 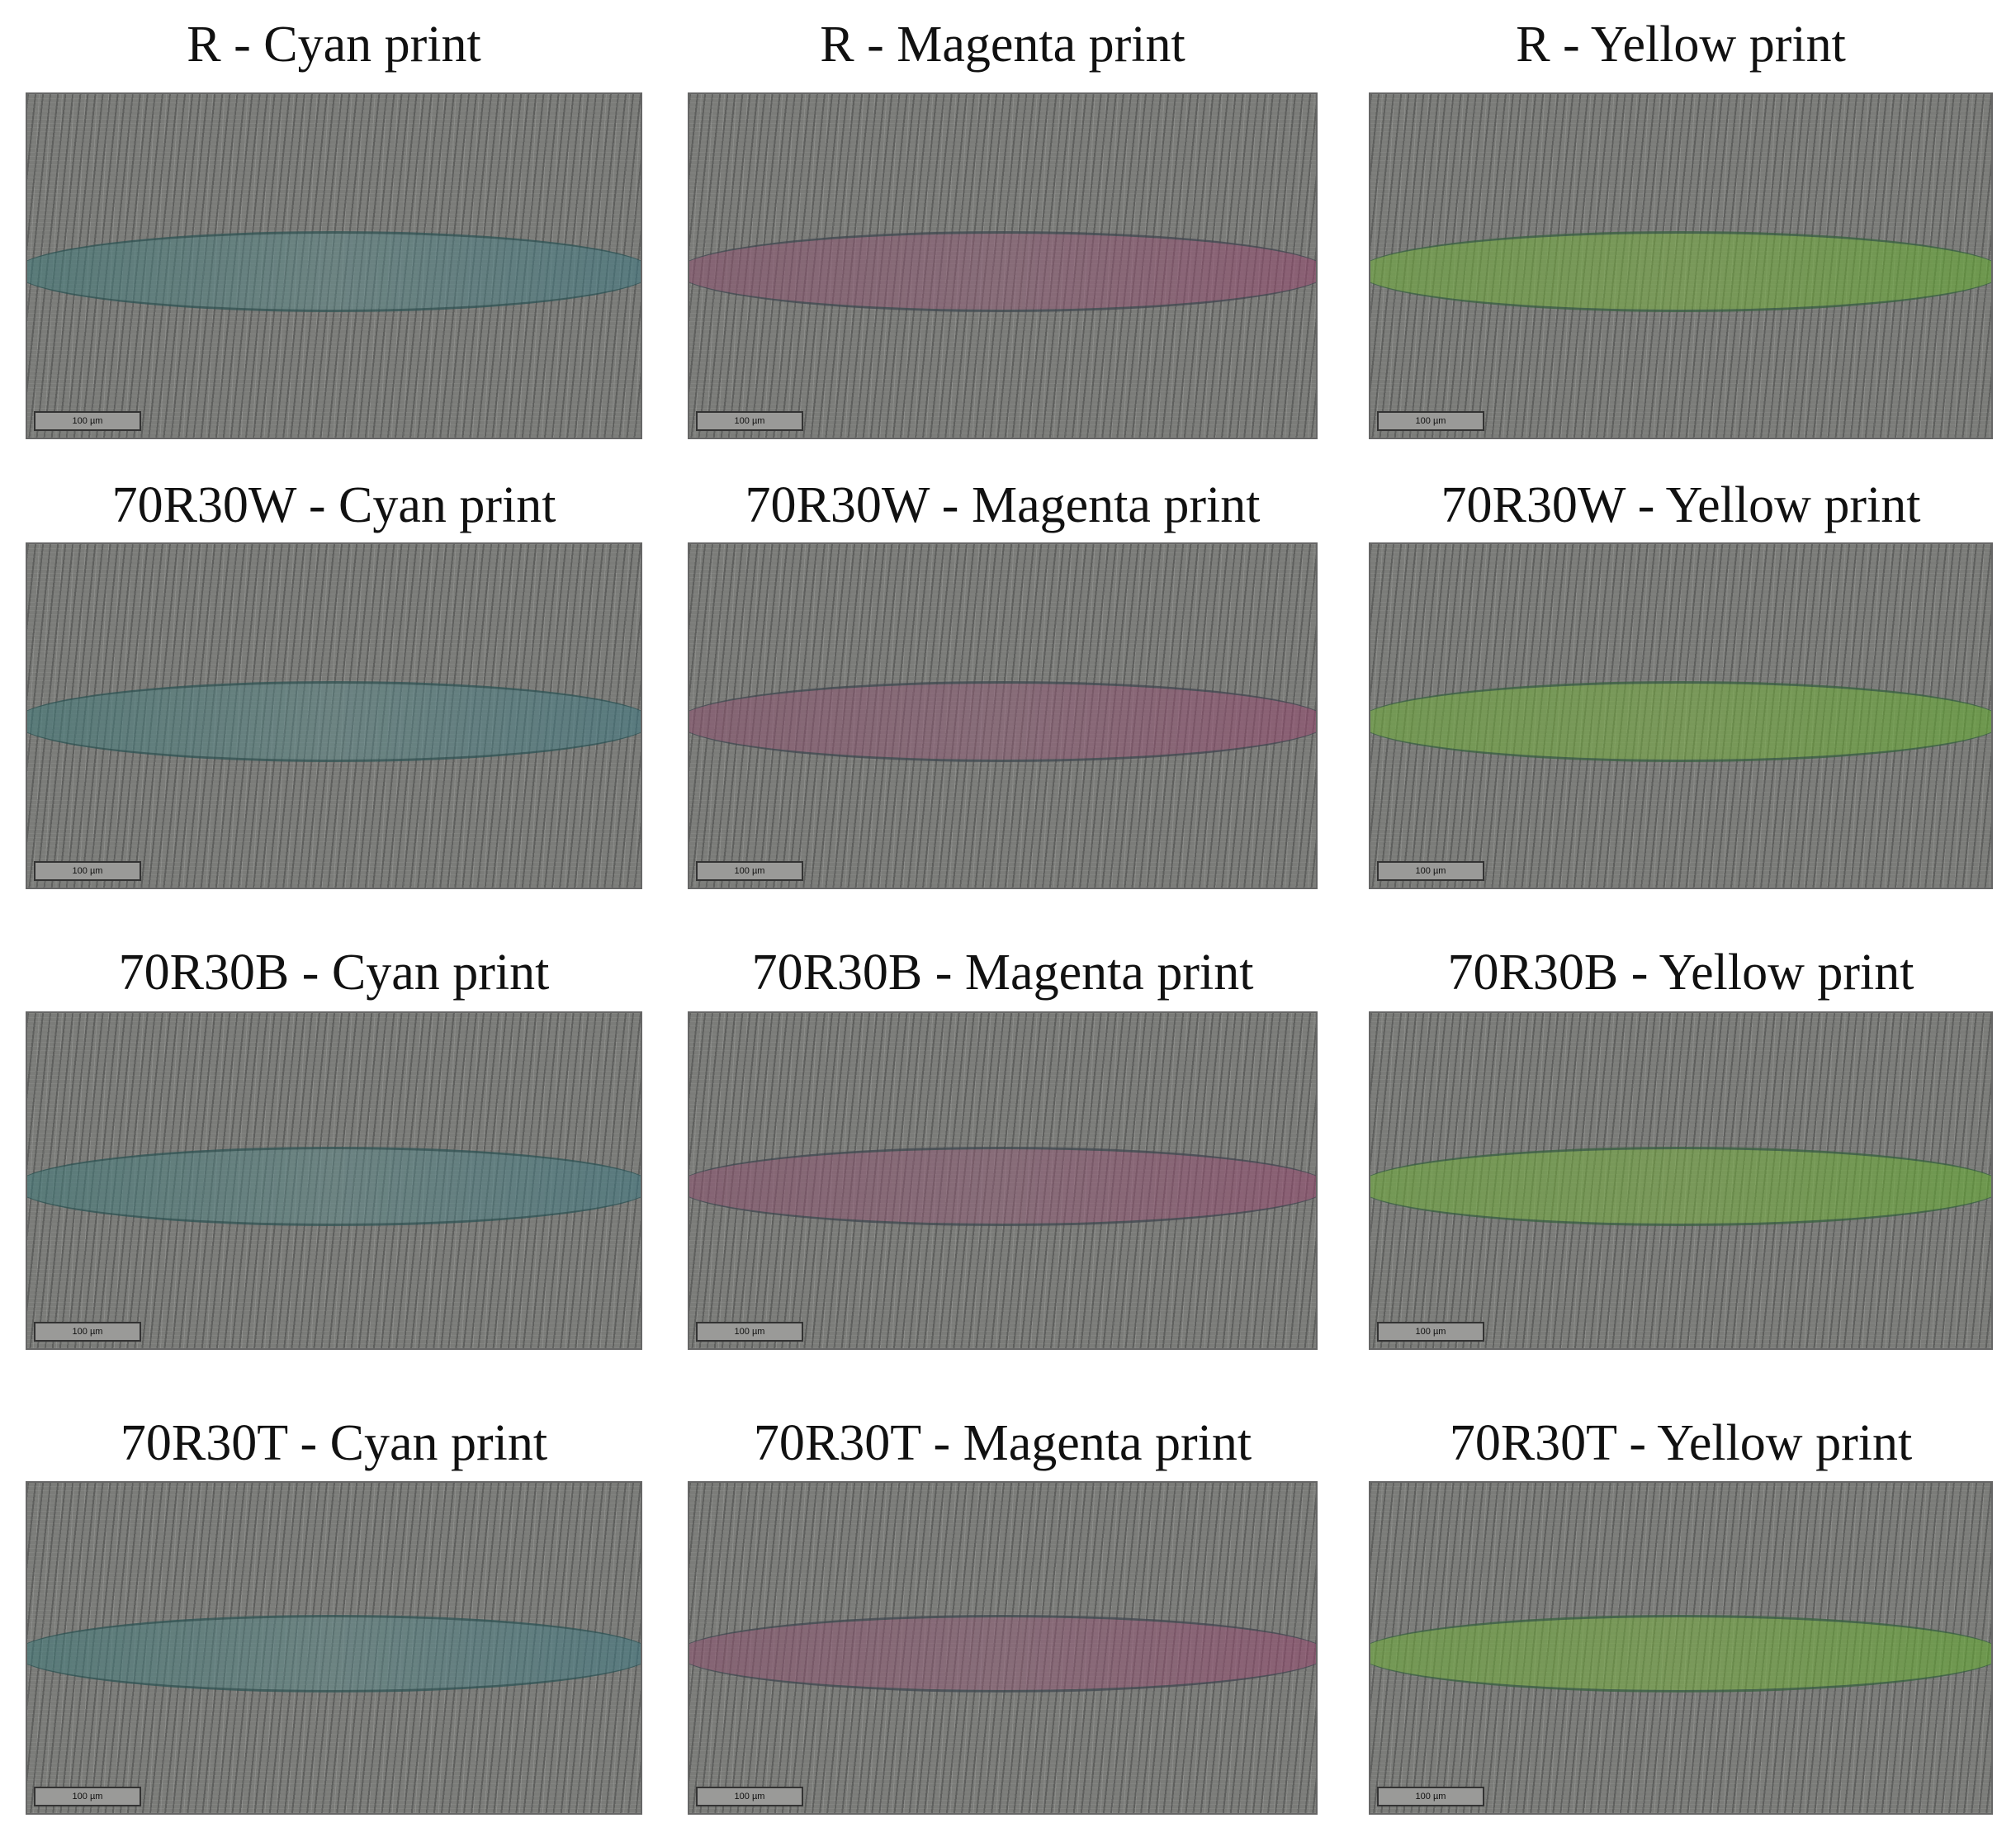 I want to click on panel-title: R - Cyan print, so click(x=334, y=45).